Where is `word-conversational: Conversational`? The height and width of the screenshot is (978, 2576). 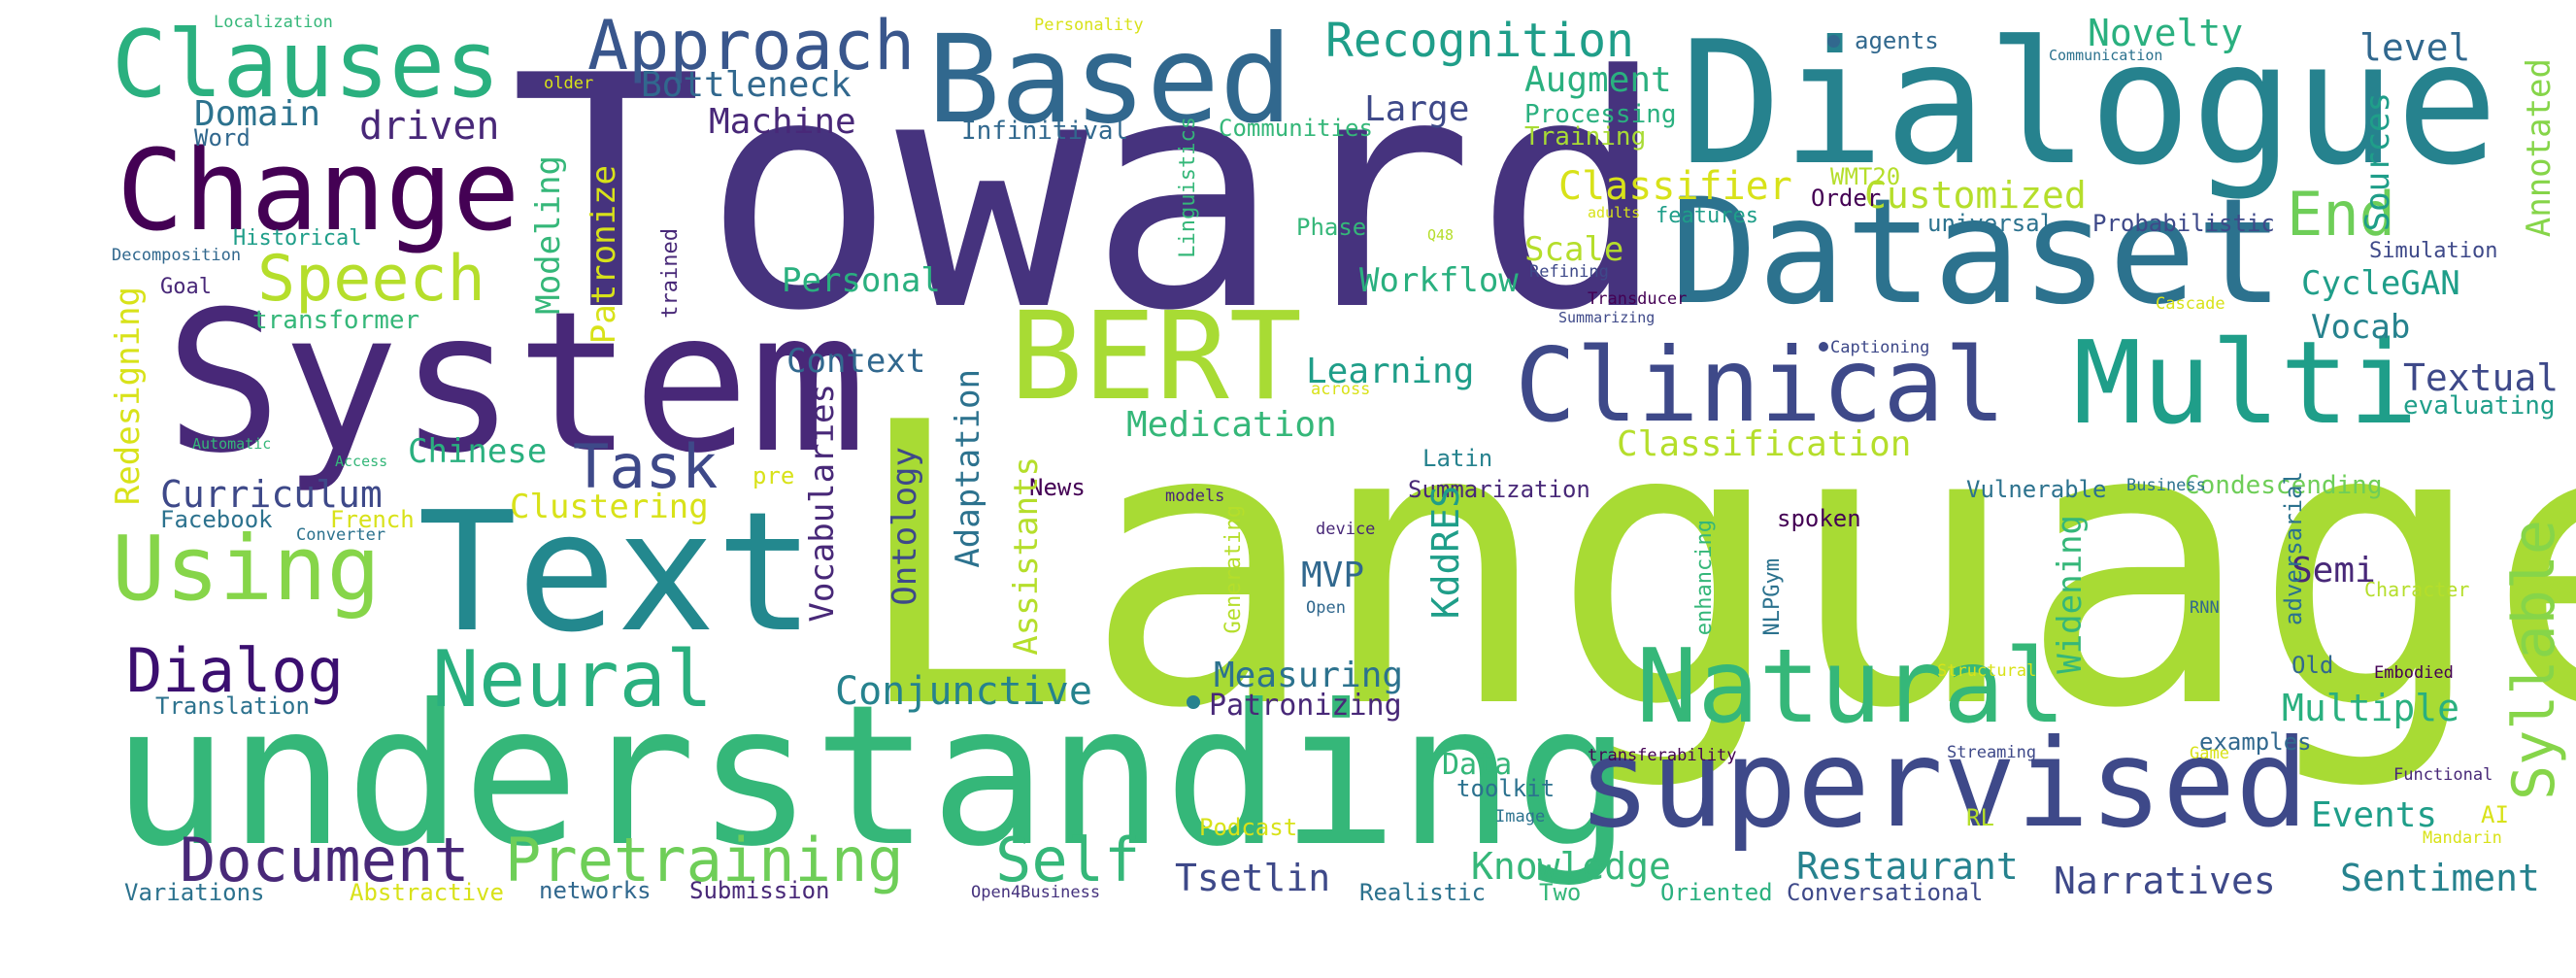
word-conversational: Conversational is located at coordinates (1886, 892).